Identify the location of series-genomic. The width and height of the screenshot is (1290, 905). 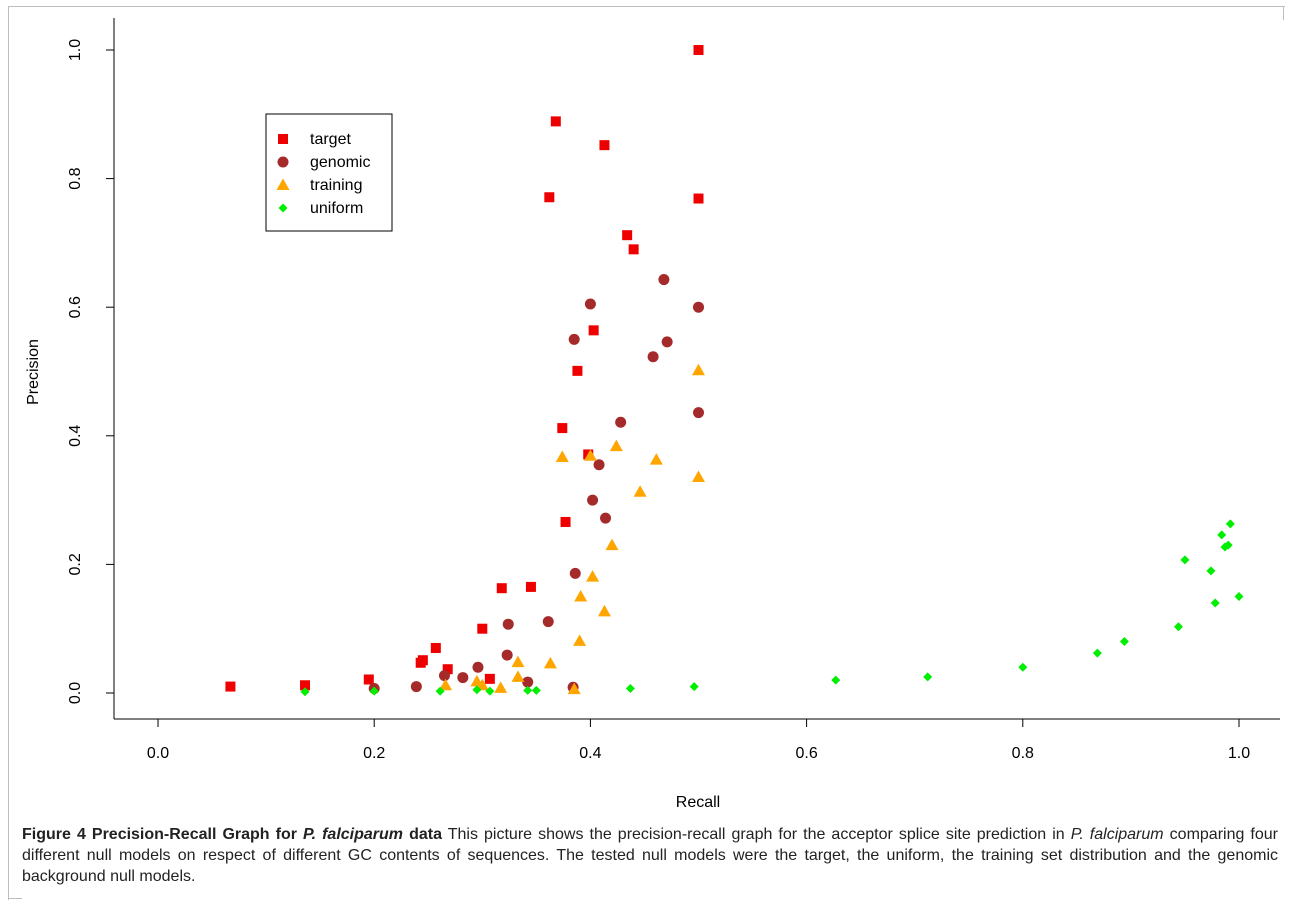
(536, 484).